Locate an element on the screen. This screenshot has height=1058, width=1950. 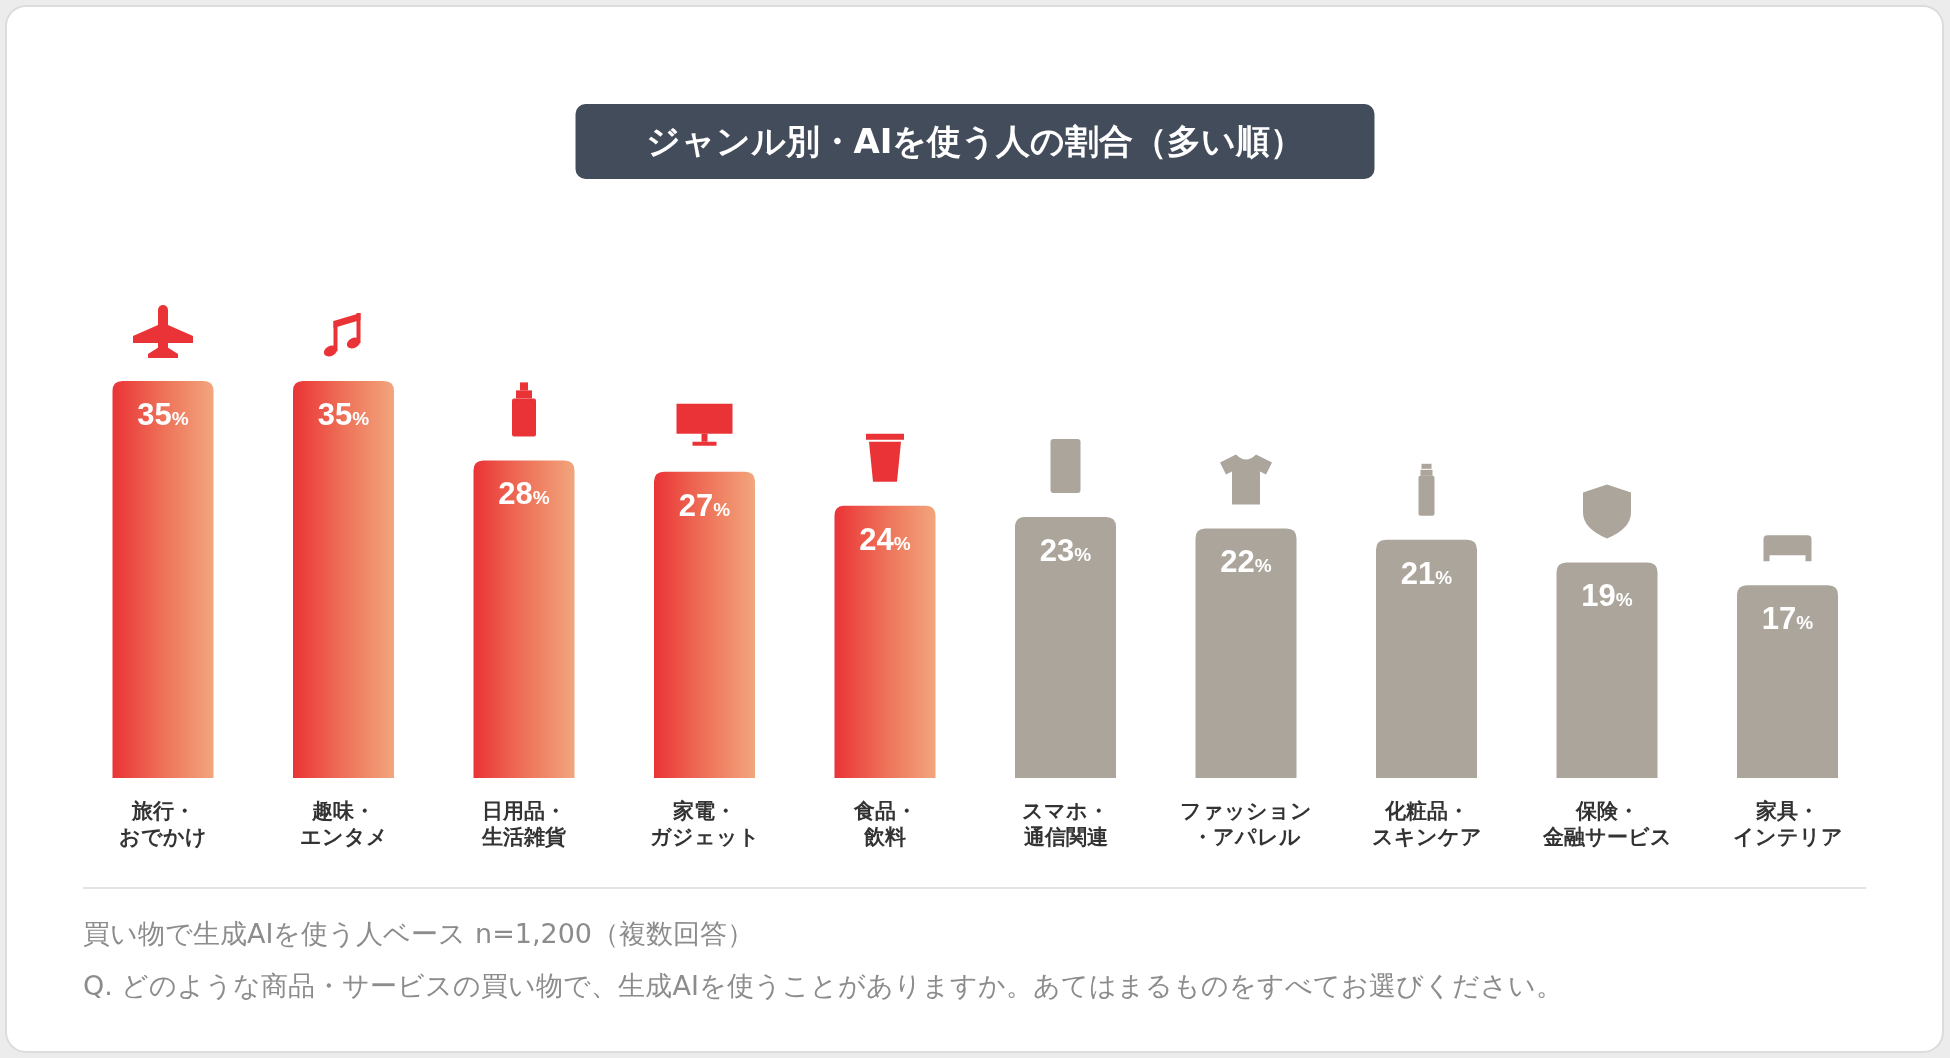
x-tick-label: 家電・ガジェット is located at coordinates (704, 824).